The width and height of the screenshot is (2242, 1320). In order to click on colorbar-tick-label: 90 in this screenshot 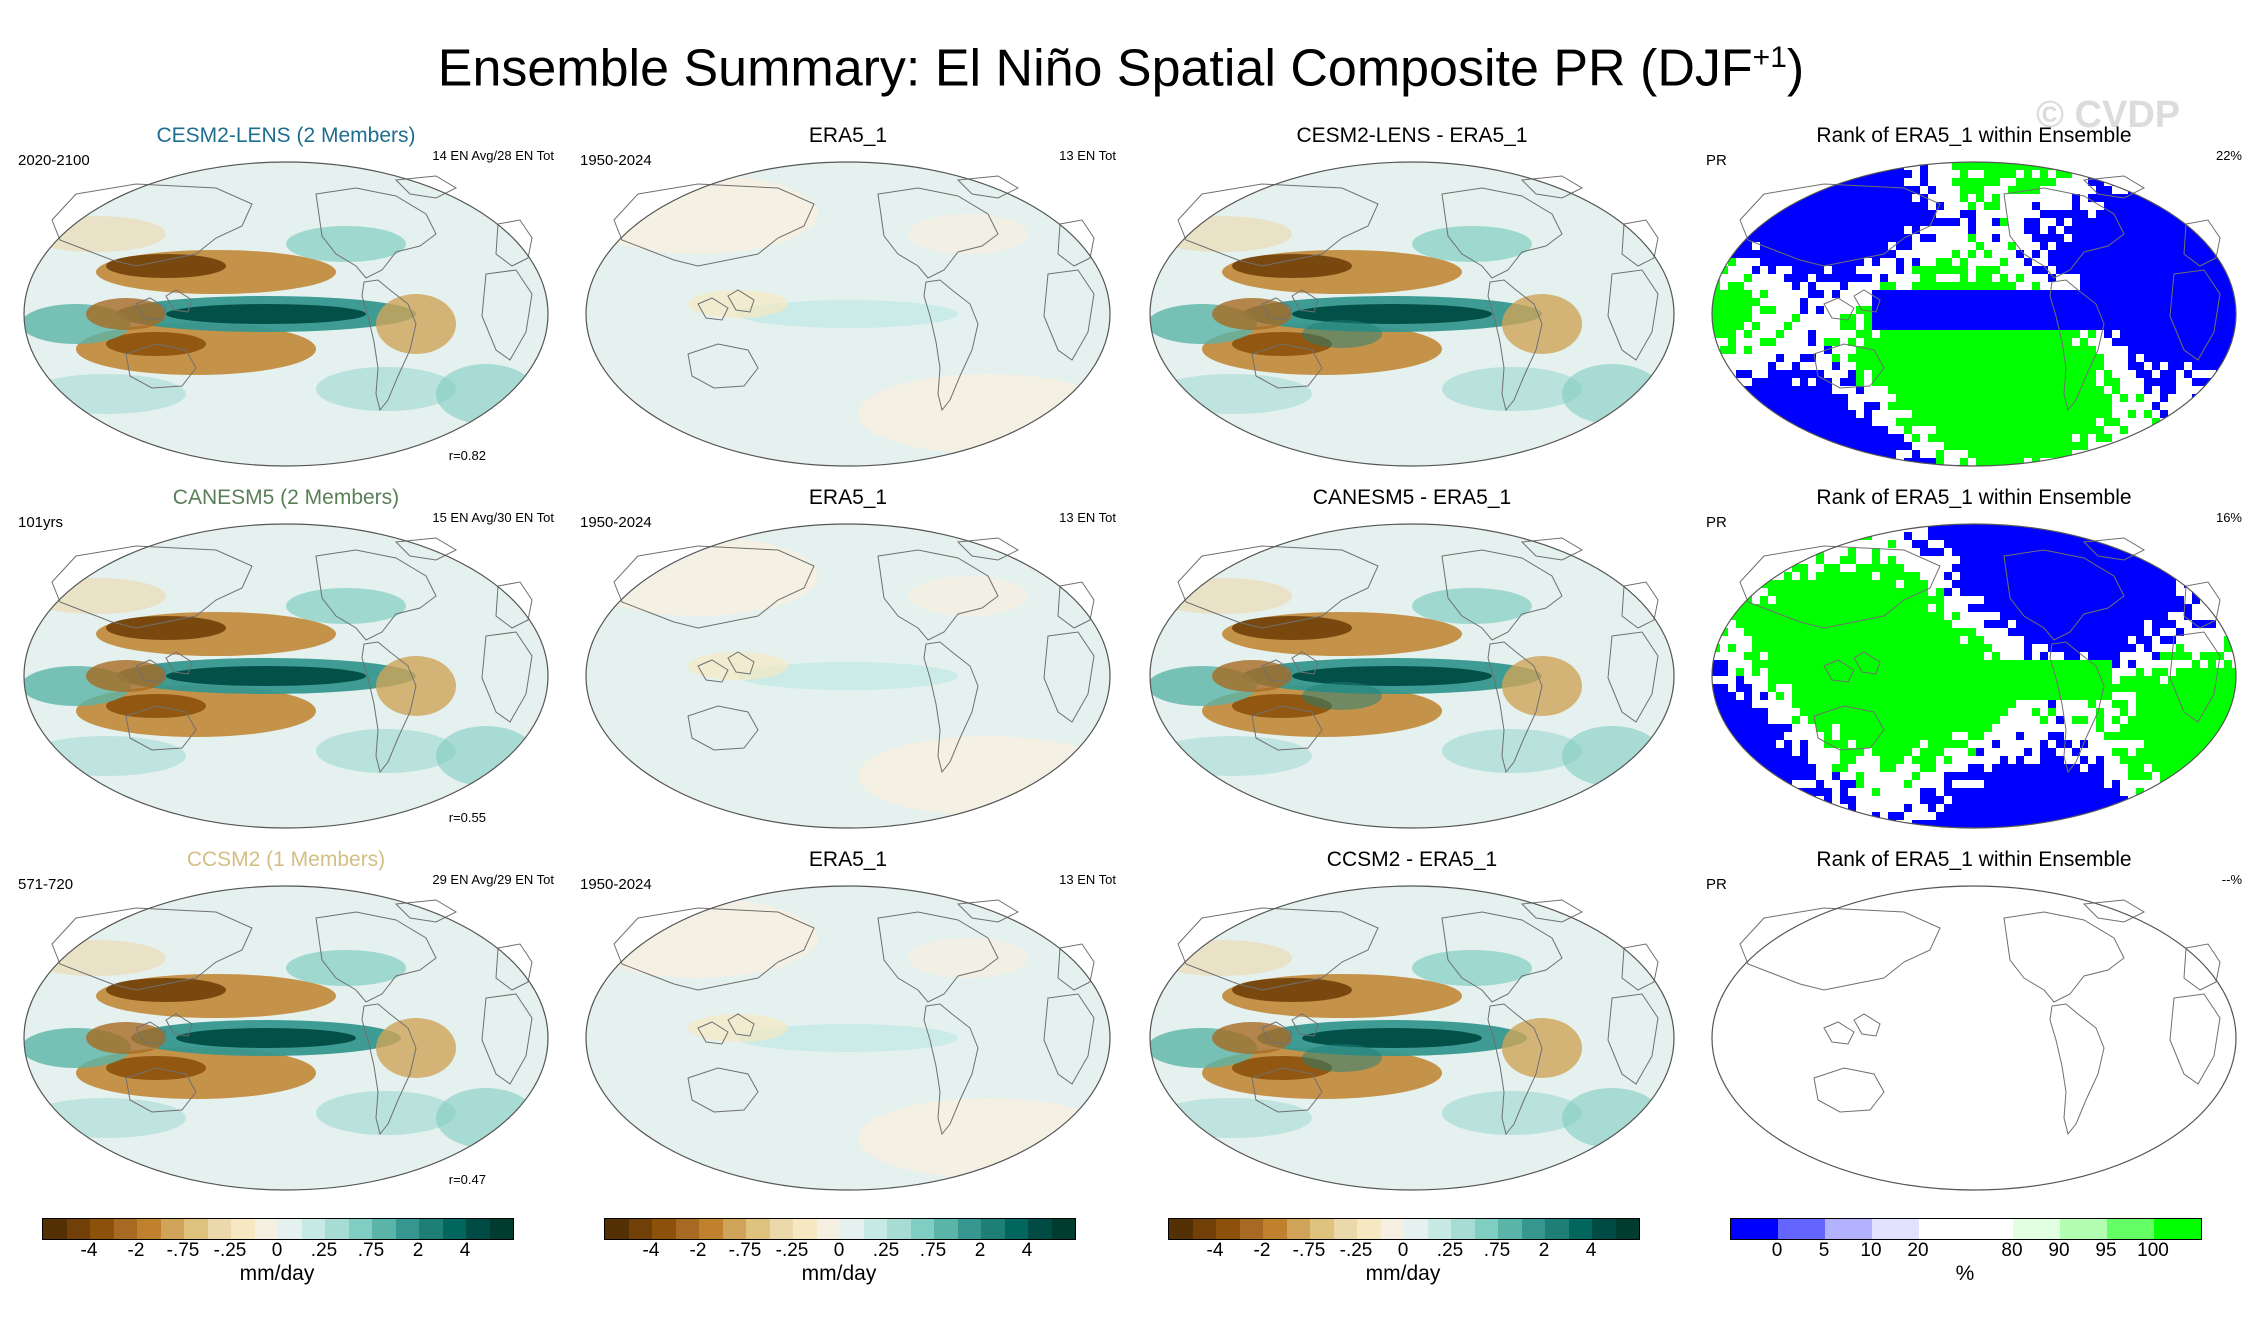, I will do `click(2059, 1250)`.